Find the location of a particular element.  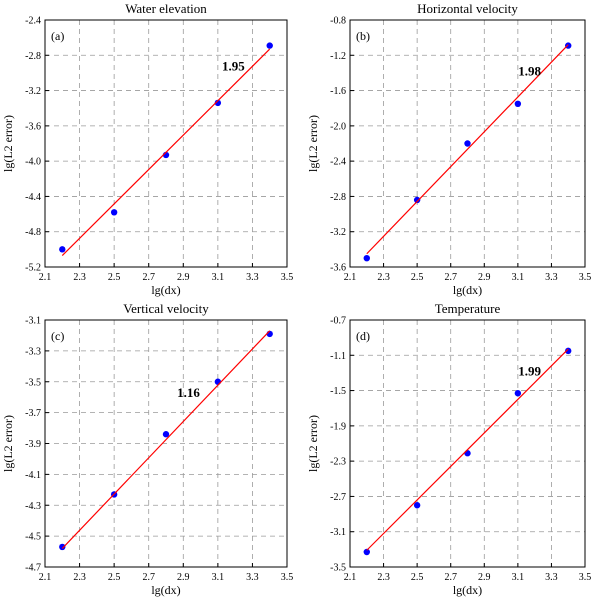

y-tick-label: -3.3 is located at coordinates (33, 351).